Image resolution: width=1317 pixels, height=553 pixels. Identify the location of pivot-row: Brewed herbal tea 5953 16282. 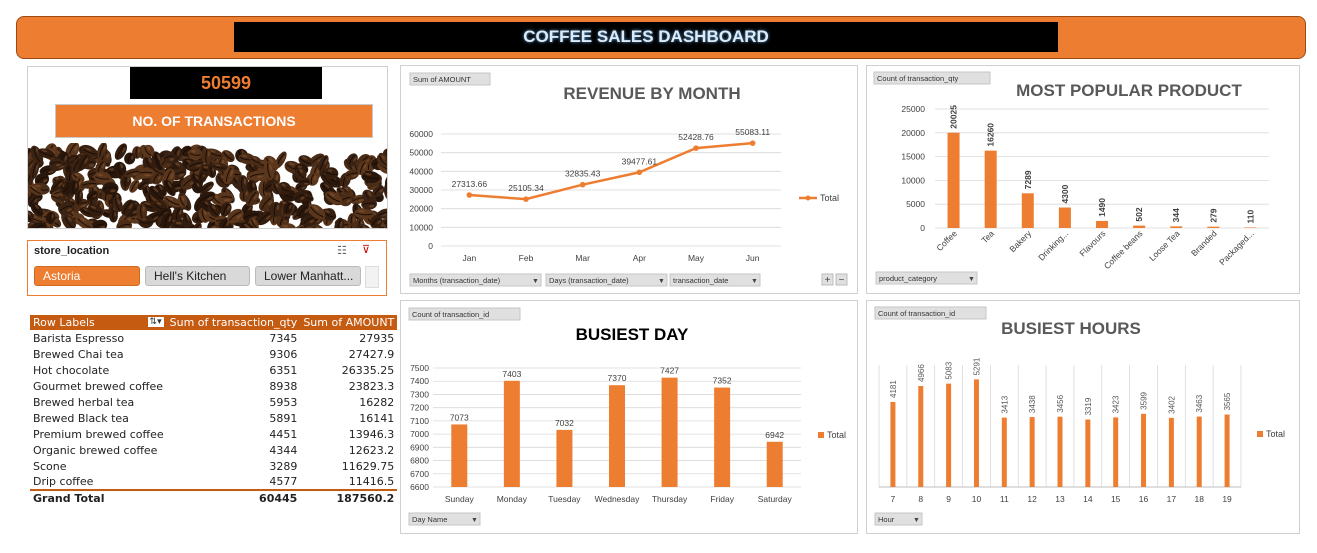
(213, 402).